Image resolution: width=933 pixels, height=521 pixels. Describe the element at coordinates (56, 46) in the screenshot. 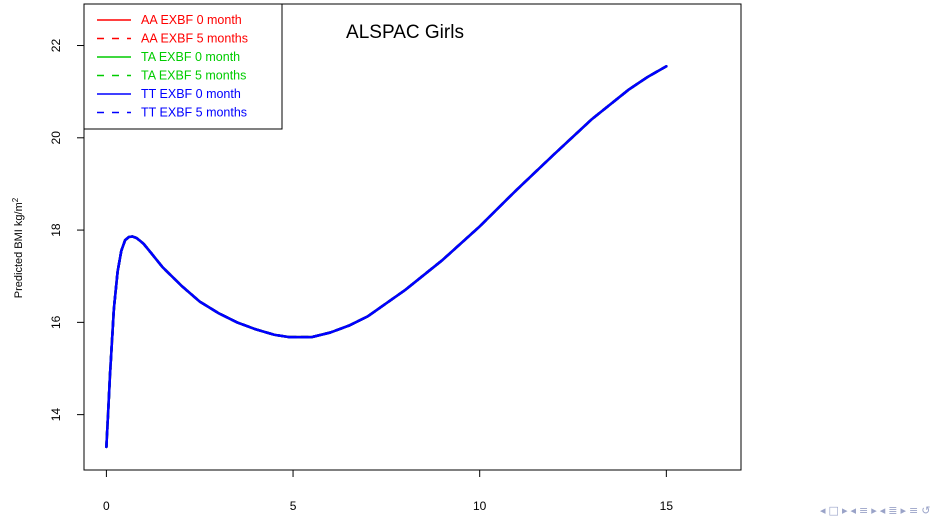

I see `y-tick-label: 22` at that location.